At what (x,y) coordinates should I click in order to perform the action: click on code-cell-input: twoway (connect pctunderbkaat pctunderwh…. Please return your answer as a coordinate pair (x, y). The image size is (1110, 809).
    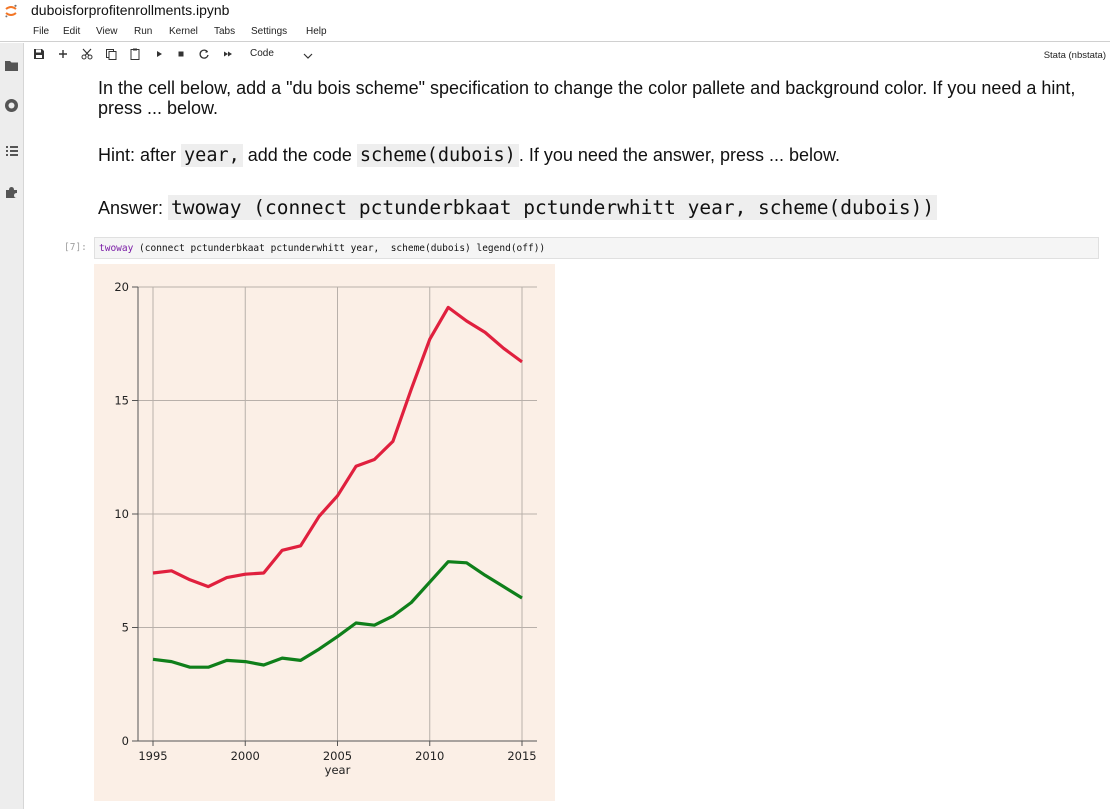
    Looking at the image, I should click on (596, 248).